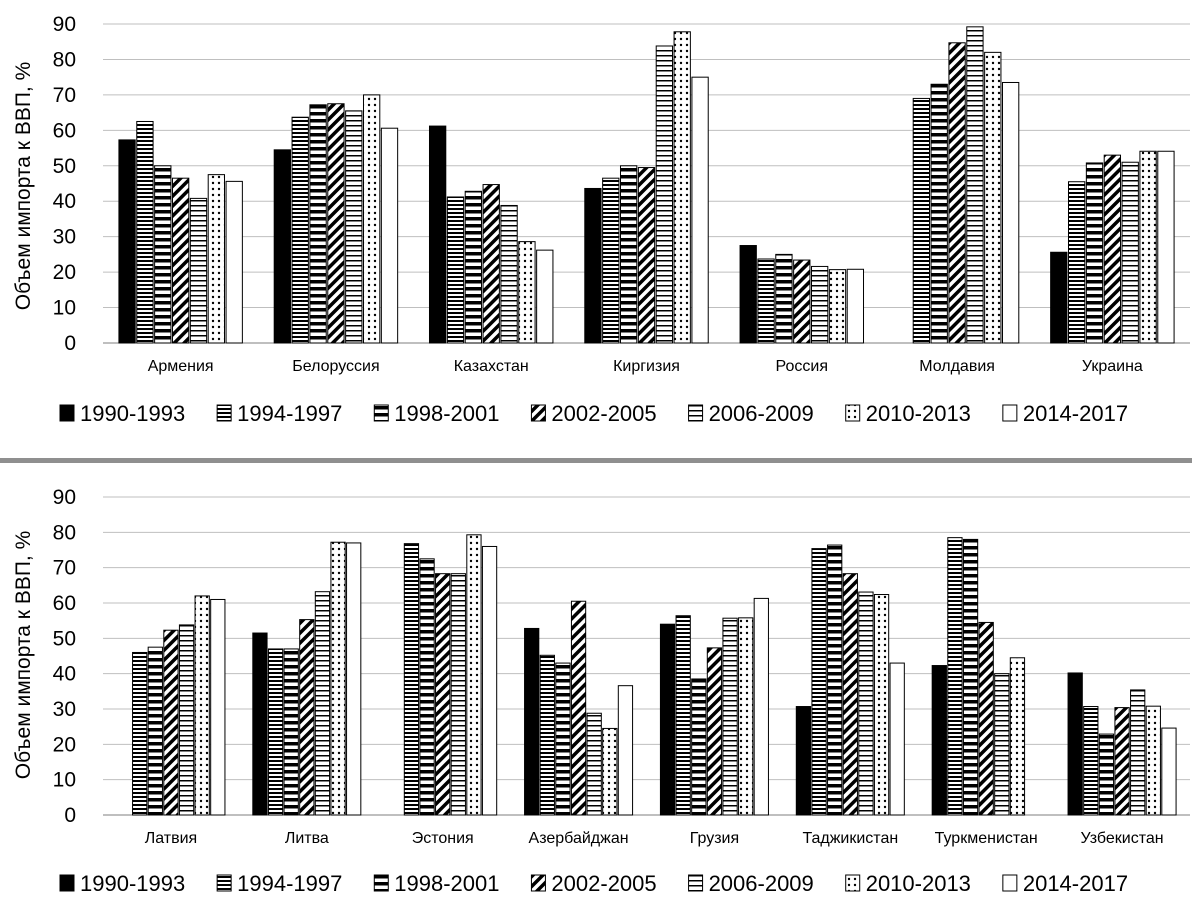  I want to click on category-label: Латвия, so click(171, 838).